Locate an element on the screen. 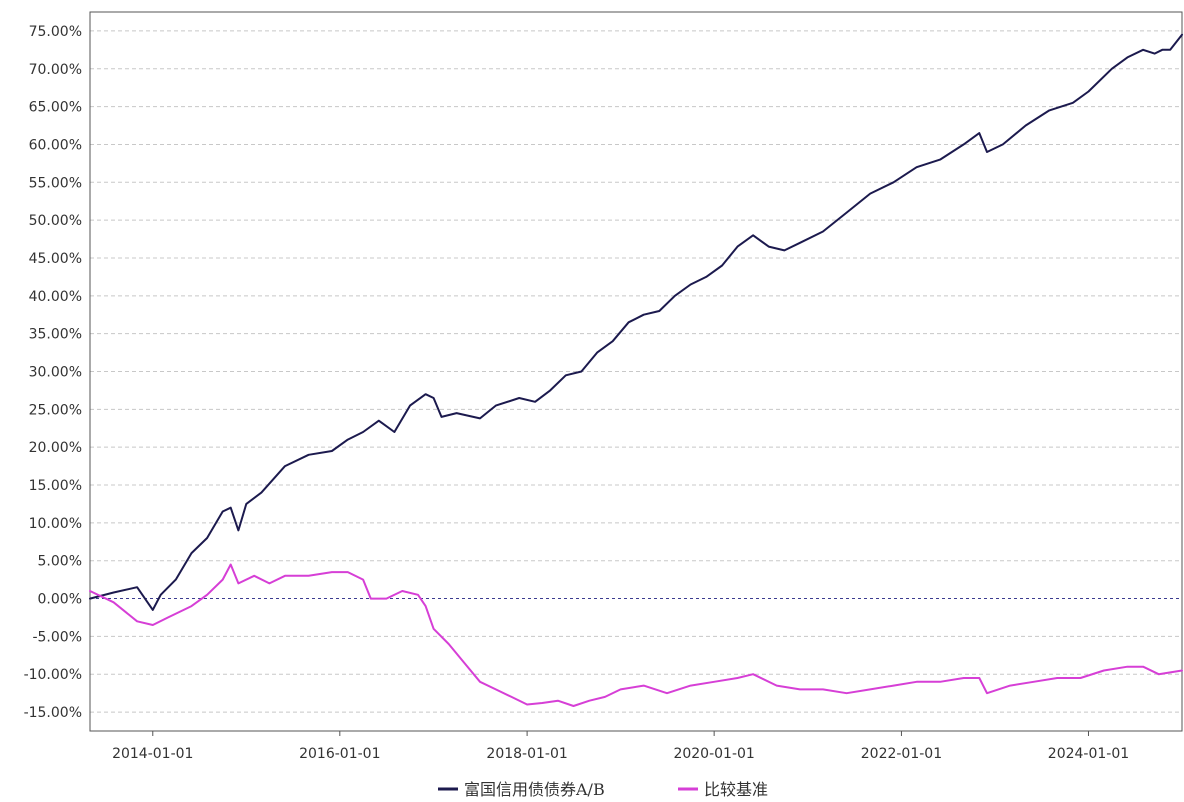 The height and width of the screenshot is (802, 1184). x-tick-label: 2020-01-01 is located at coordinates (713, 754).